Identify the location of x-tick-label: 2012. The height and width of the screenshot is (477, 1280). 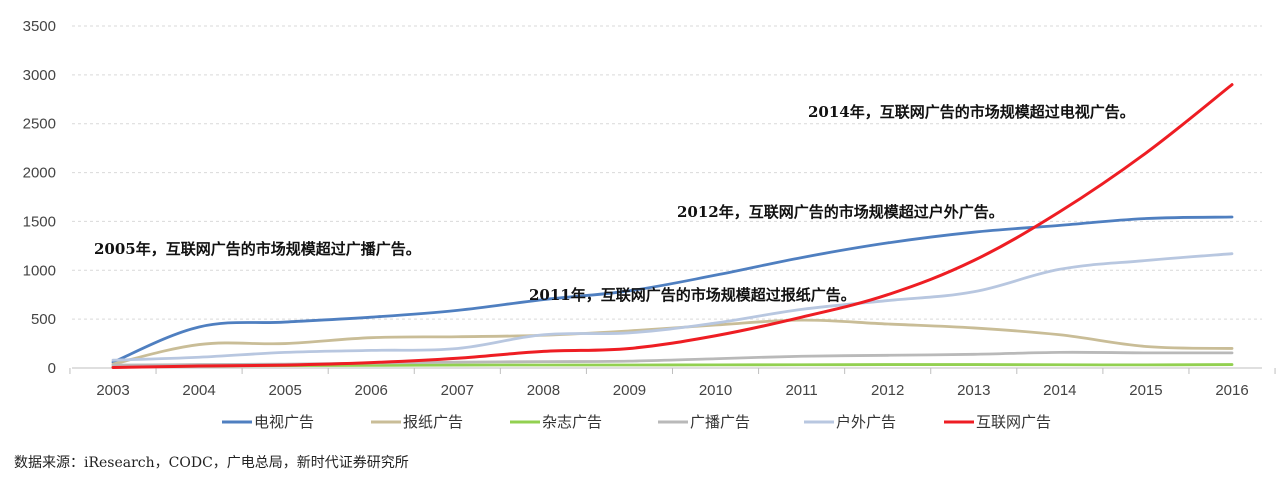
(887, 390).